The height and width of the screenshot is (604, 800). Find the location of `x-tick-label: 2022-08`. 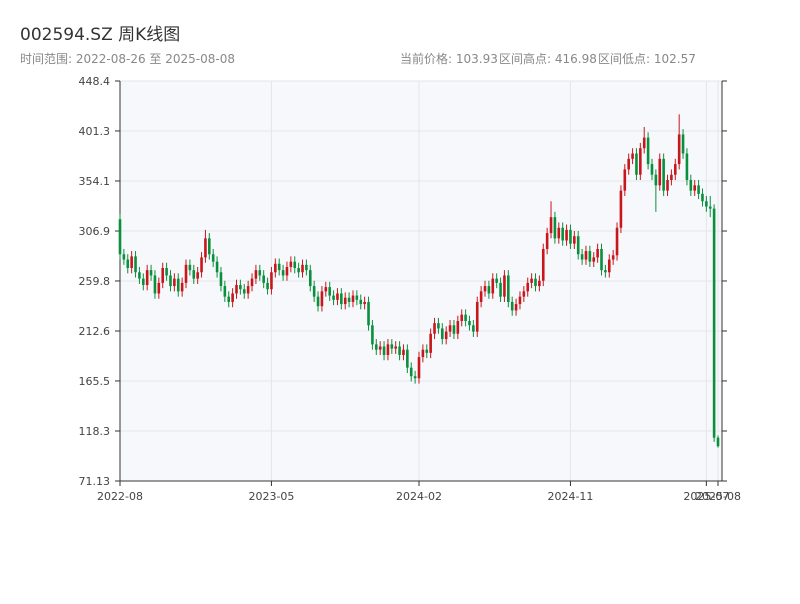

x-tick-label: 2022-08 is located at coordinates (120, 496).